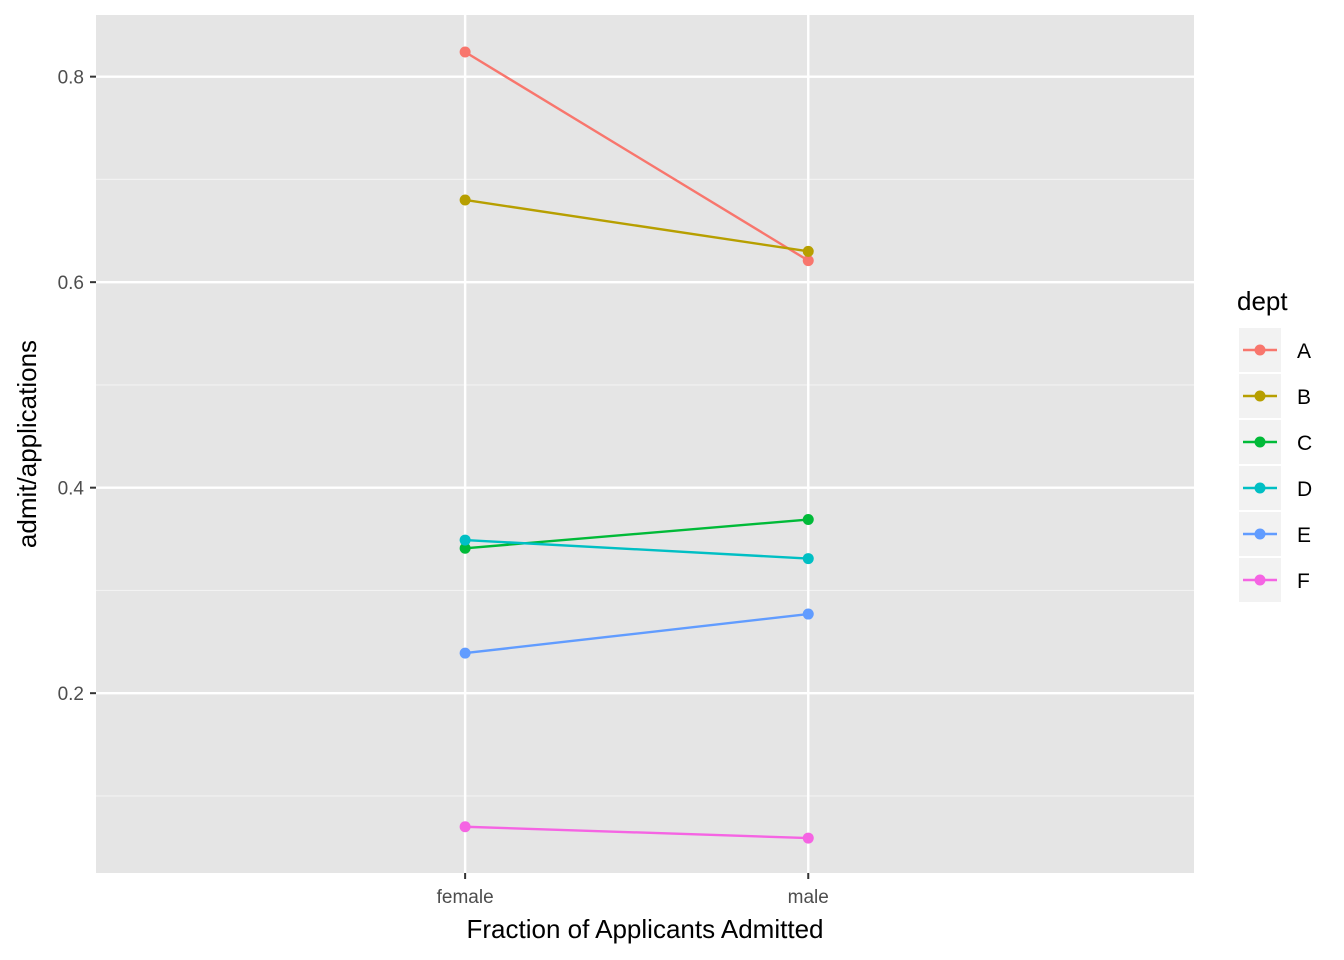 This screenshot has height=960, width=1344. What do you see at coordinates (1304, 489) in the screenshot?
I see `legend-label: D` at bounding box center [1304, 489].